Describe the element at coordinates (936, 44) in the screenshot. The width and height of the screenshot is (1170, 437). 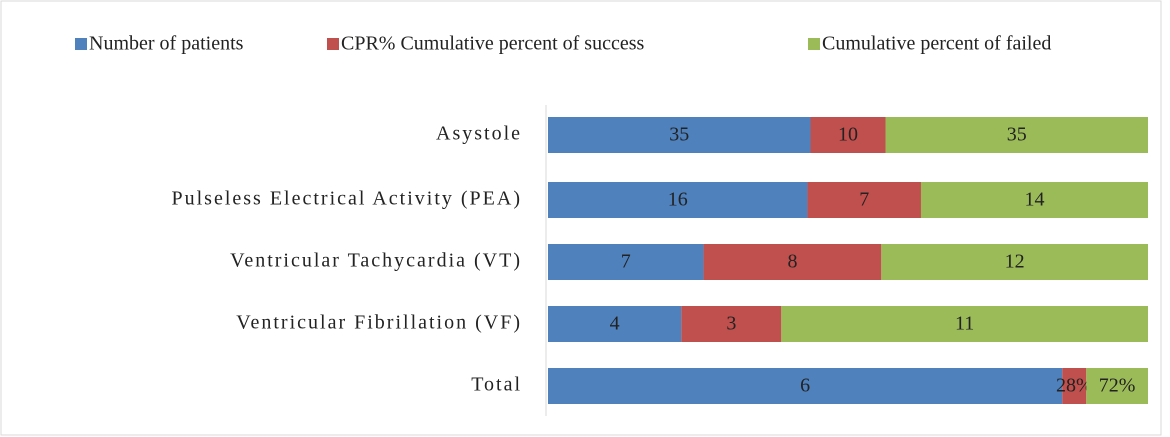
I see `legend-label: Cumulative percent of failed` at that location.